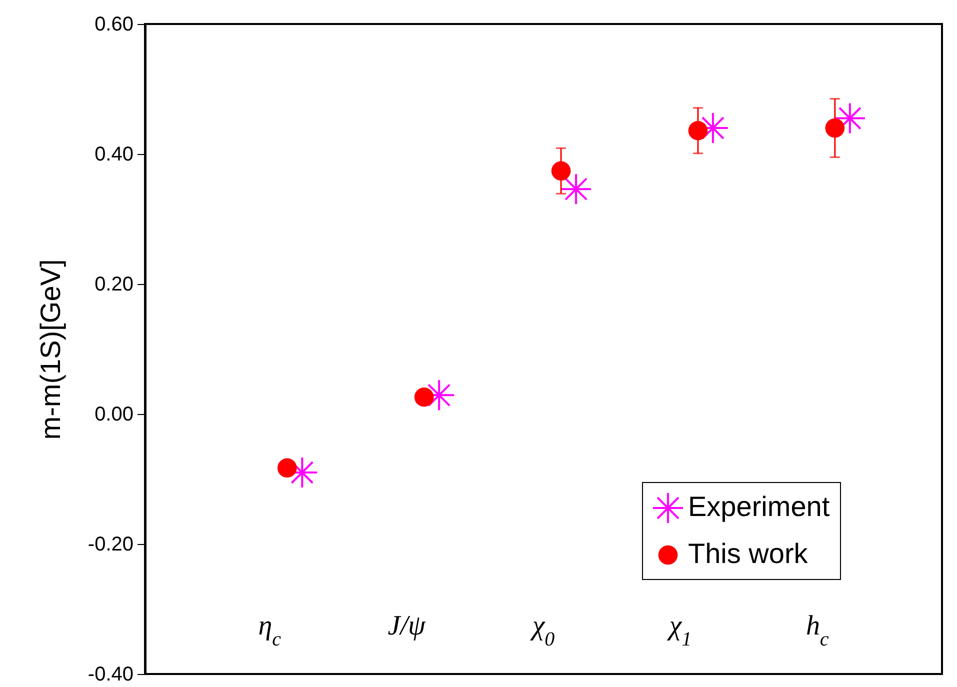 This screenshot has width=957, height=687. Describe the element at coordinates (50, 349) in the screenshot. I see `y-axis-title: m-m(1S)[GeV]` at that location.